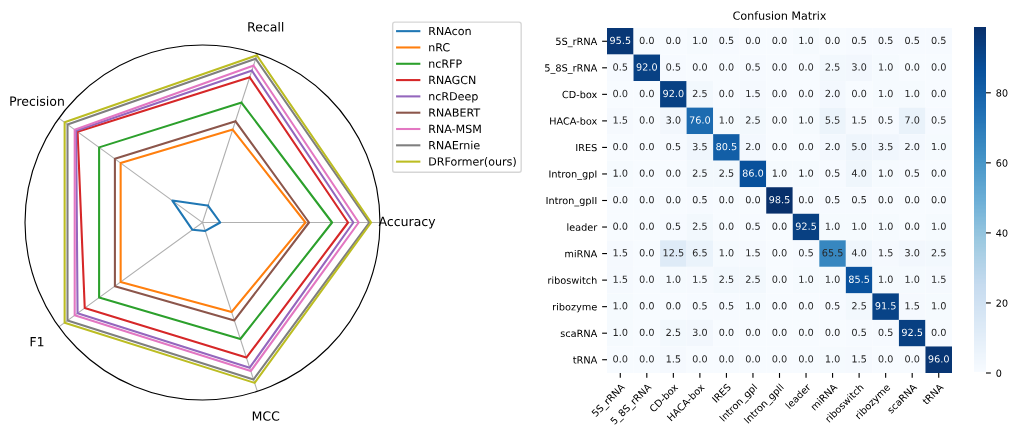  I want to click on y-tick-label: CD-box, so click(579, 94).